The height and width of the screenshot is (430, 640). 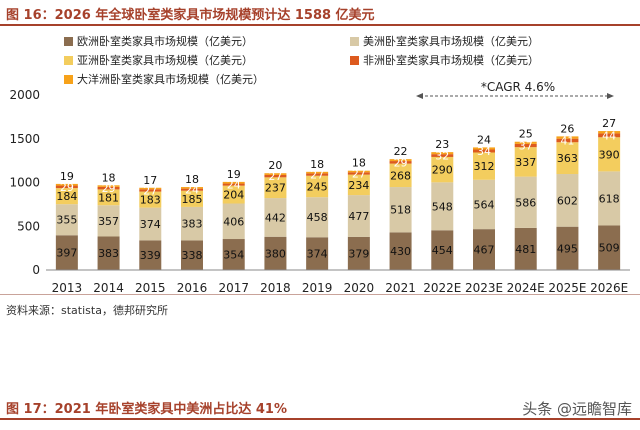 What do you see at coordinates (401, 151) in the screenshot?
I see `data-label: 22` at bounding box center [401, 151].